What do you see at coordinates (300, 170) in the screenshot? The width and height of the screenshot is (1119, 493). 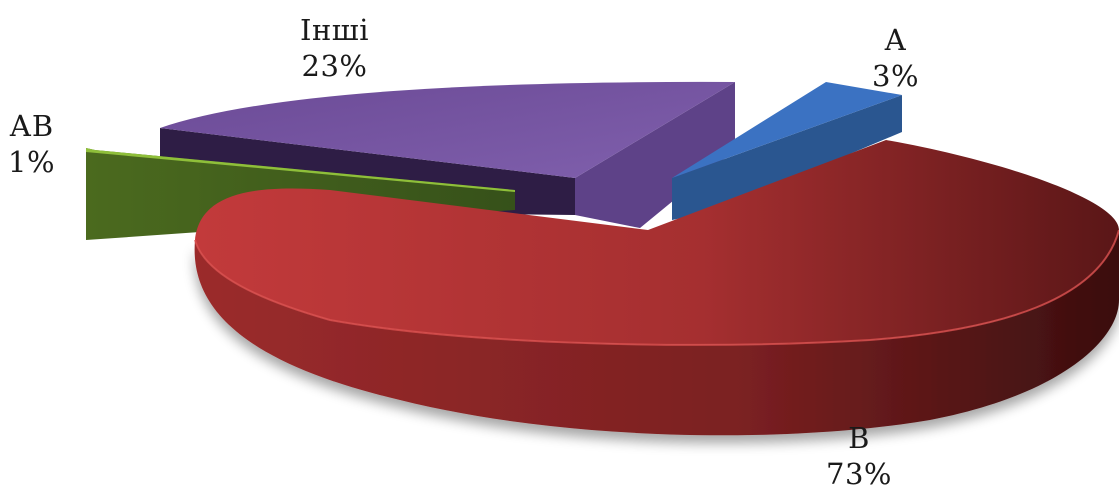 I see `slice-ab-top` at bounding box center [300, 170].